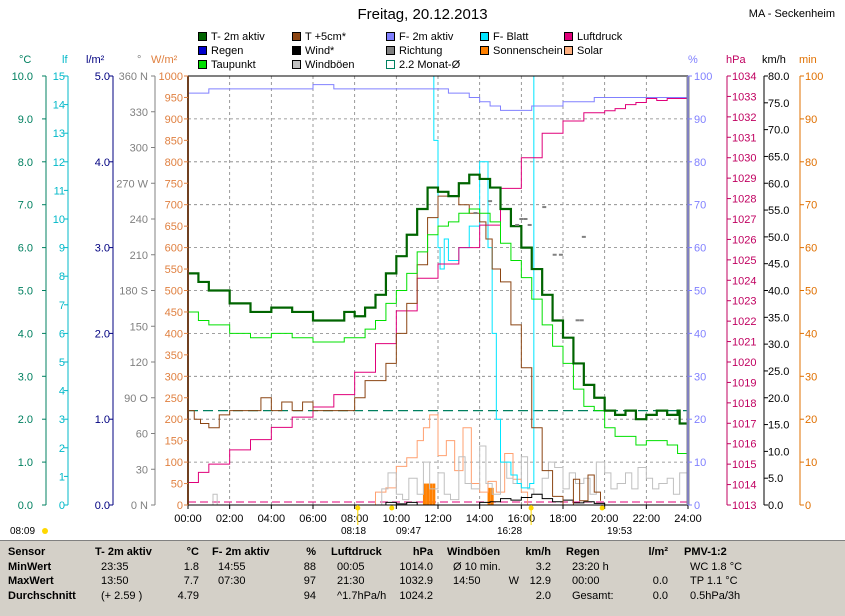  Describe the element at coordinates (309, 595) in the screenshot. I see `stats-cell-value: 94` at that location.